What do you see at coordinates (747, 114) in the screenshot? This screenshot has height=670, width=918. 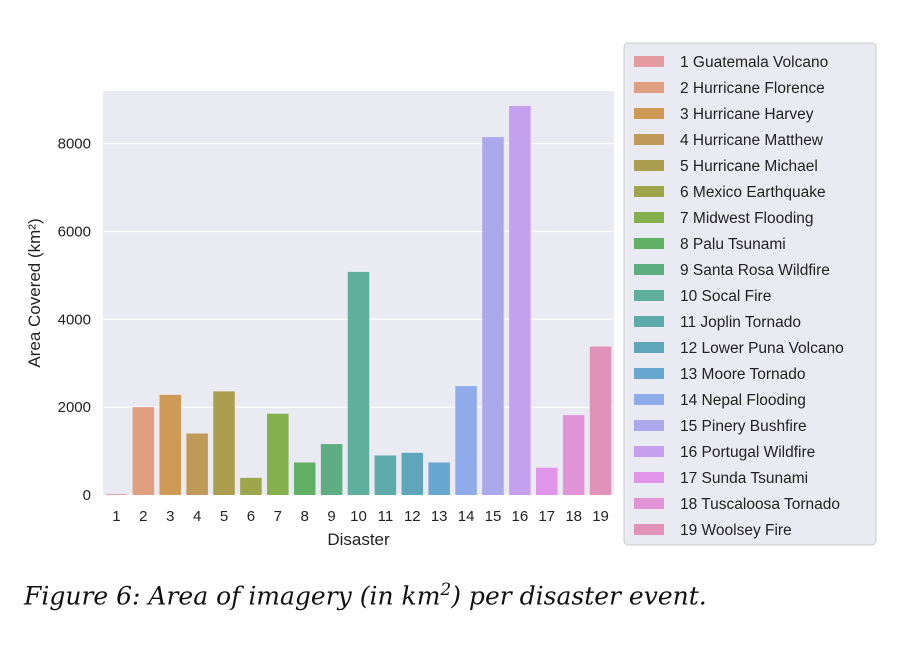 I see `legend-entry: 3 Hurricane Harvey` at bounding box center [747, 114].